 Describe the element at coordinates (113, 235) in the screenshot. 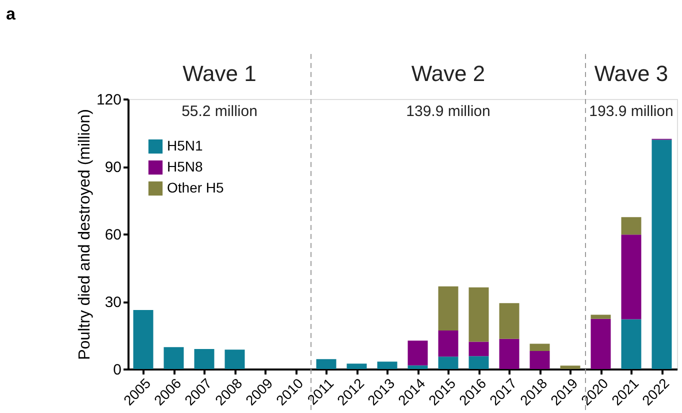

I see `y-tick-label: 60` at that location.